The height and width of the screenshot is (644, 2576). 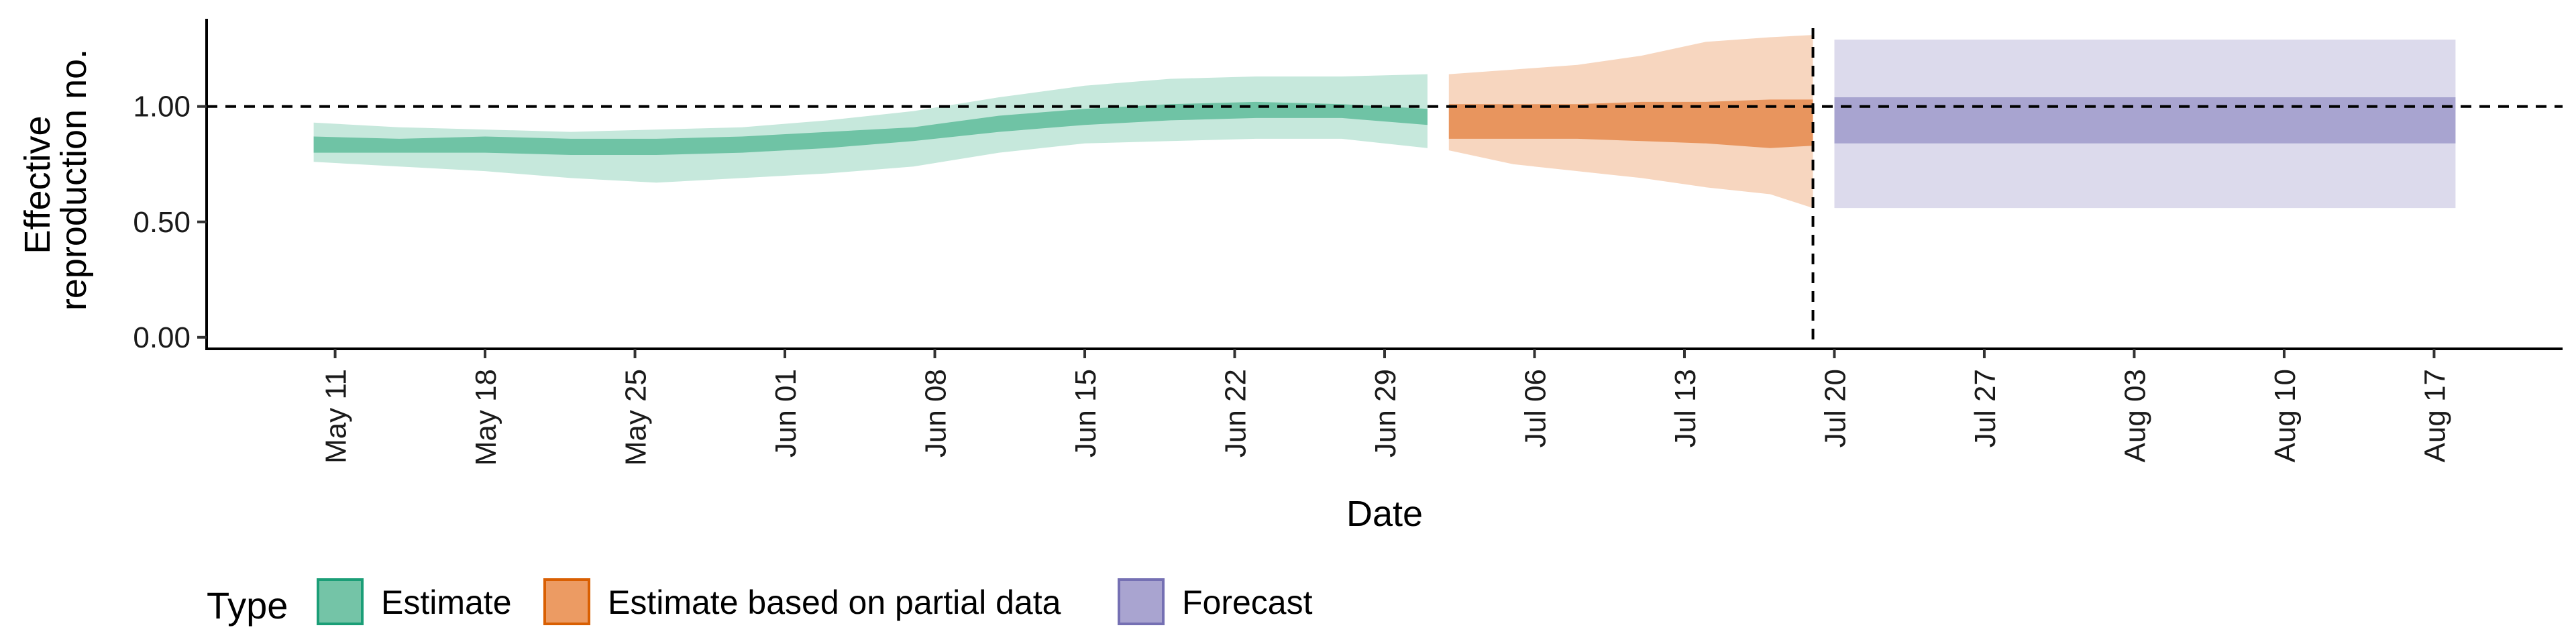 I want to click on x-tick-label: Jul 13, so click(x=1685, y=408).